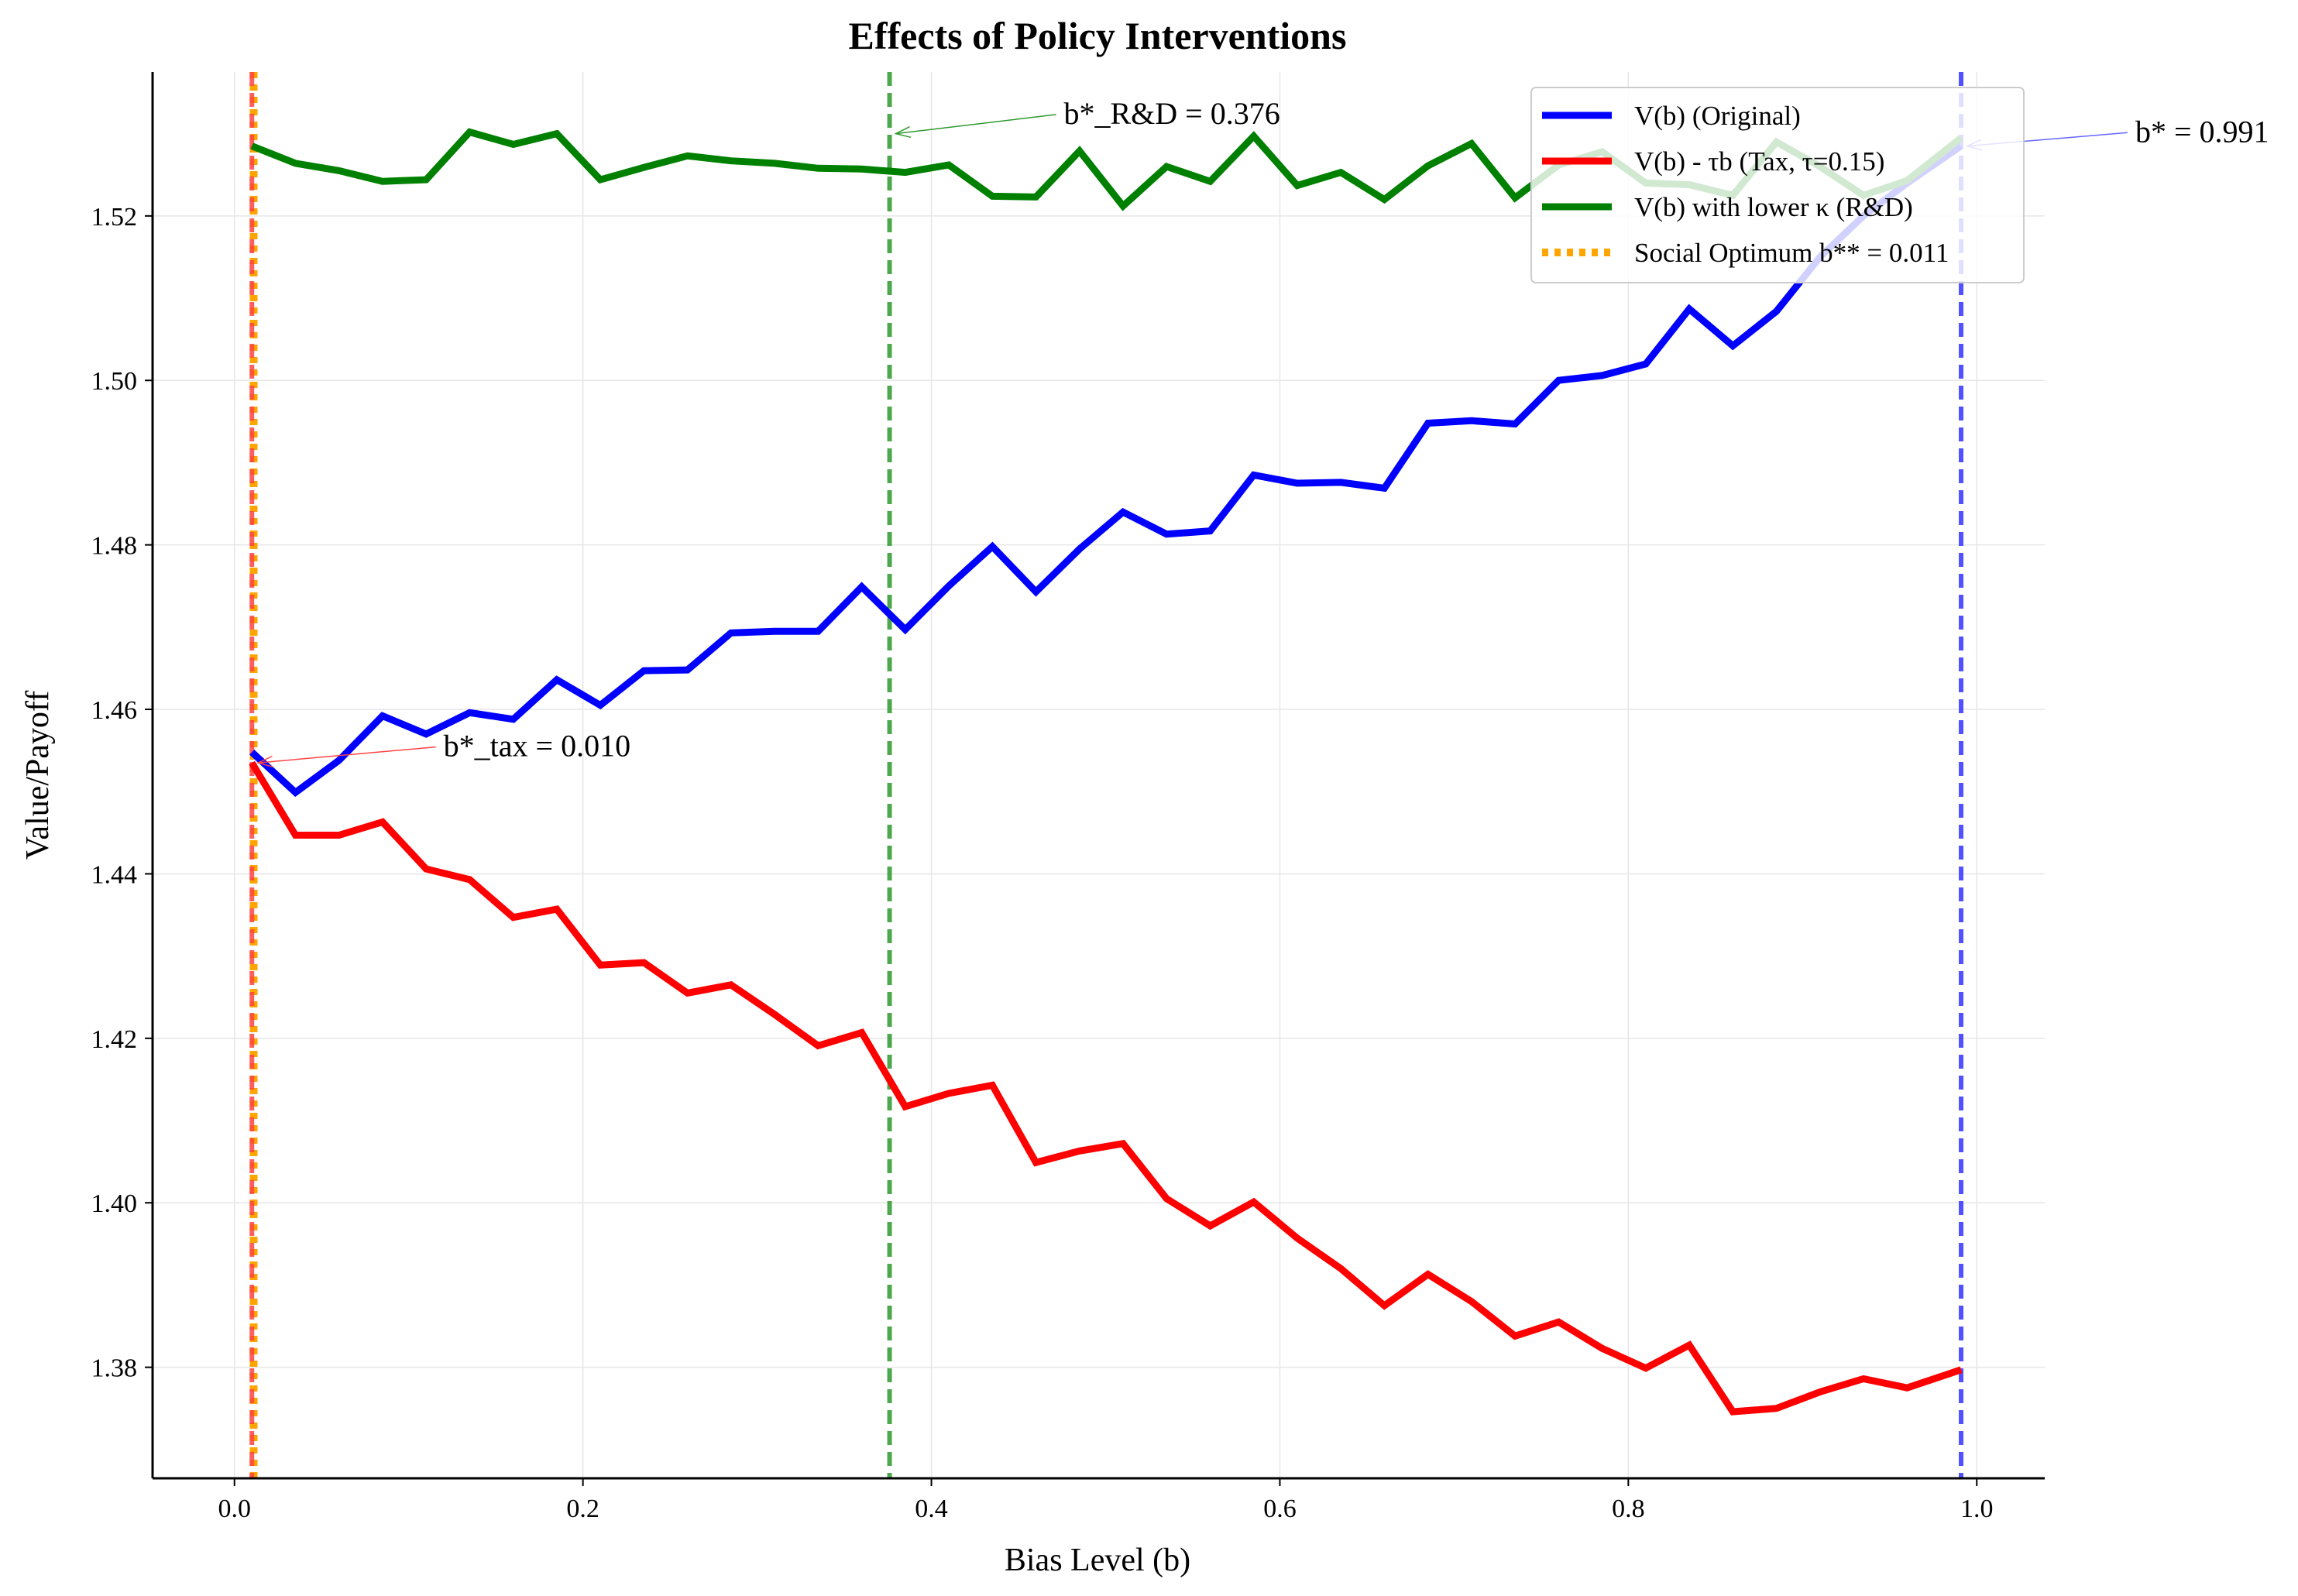 Image resolution: width=2298 pixels, height=1596 pixels. Describe the element at coordinates (931, 1509) in the screenshot. I see `x-tick-label: 0.4` at that location.